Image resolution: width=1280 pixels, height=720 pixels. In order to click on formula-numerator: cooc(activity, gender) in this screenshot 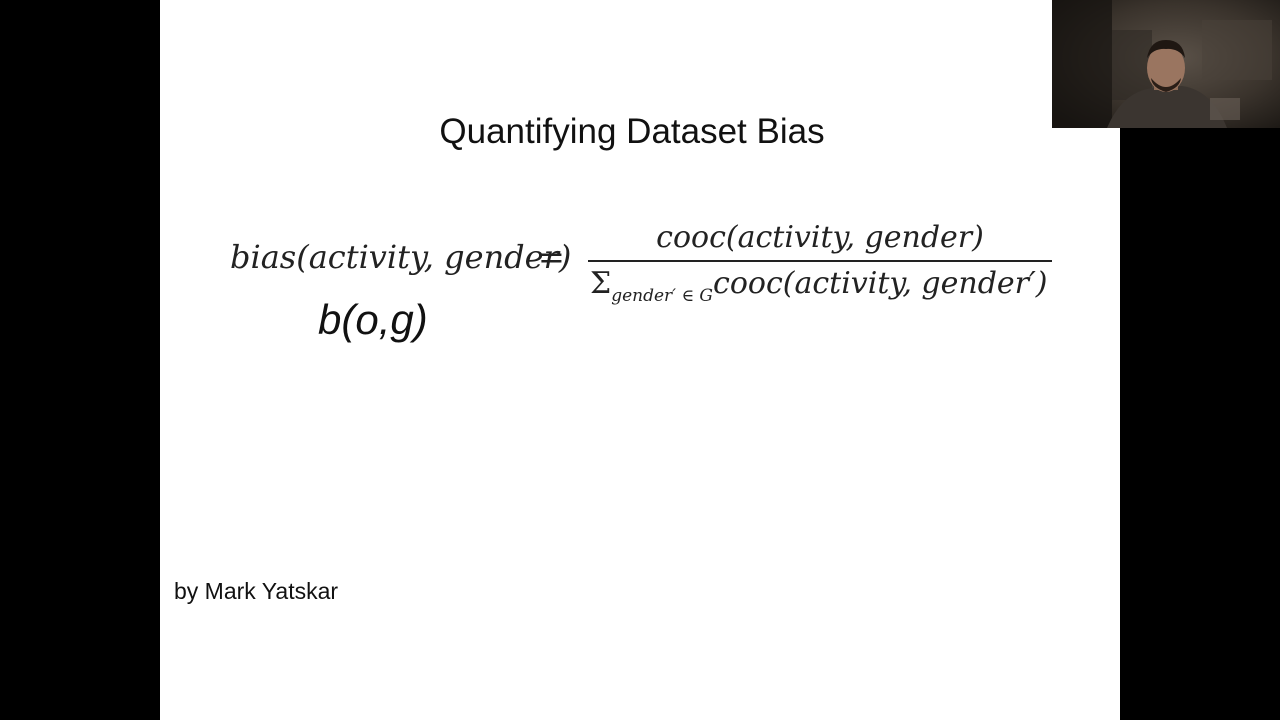, I will do `click(820, 237)`.